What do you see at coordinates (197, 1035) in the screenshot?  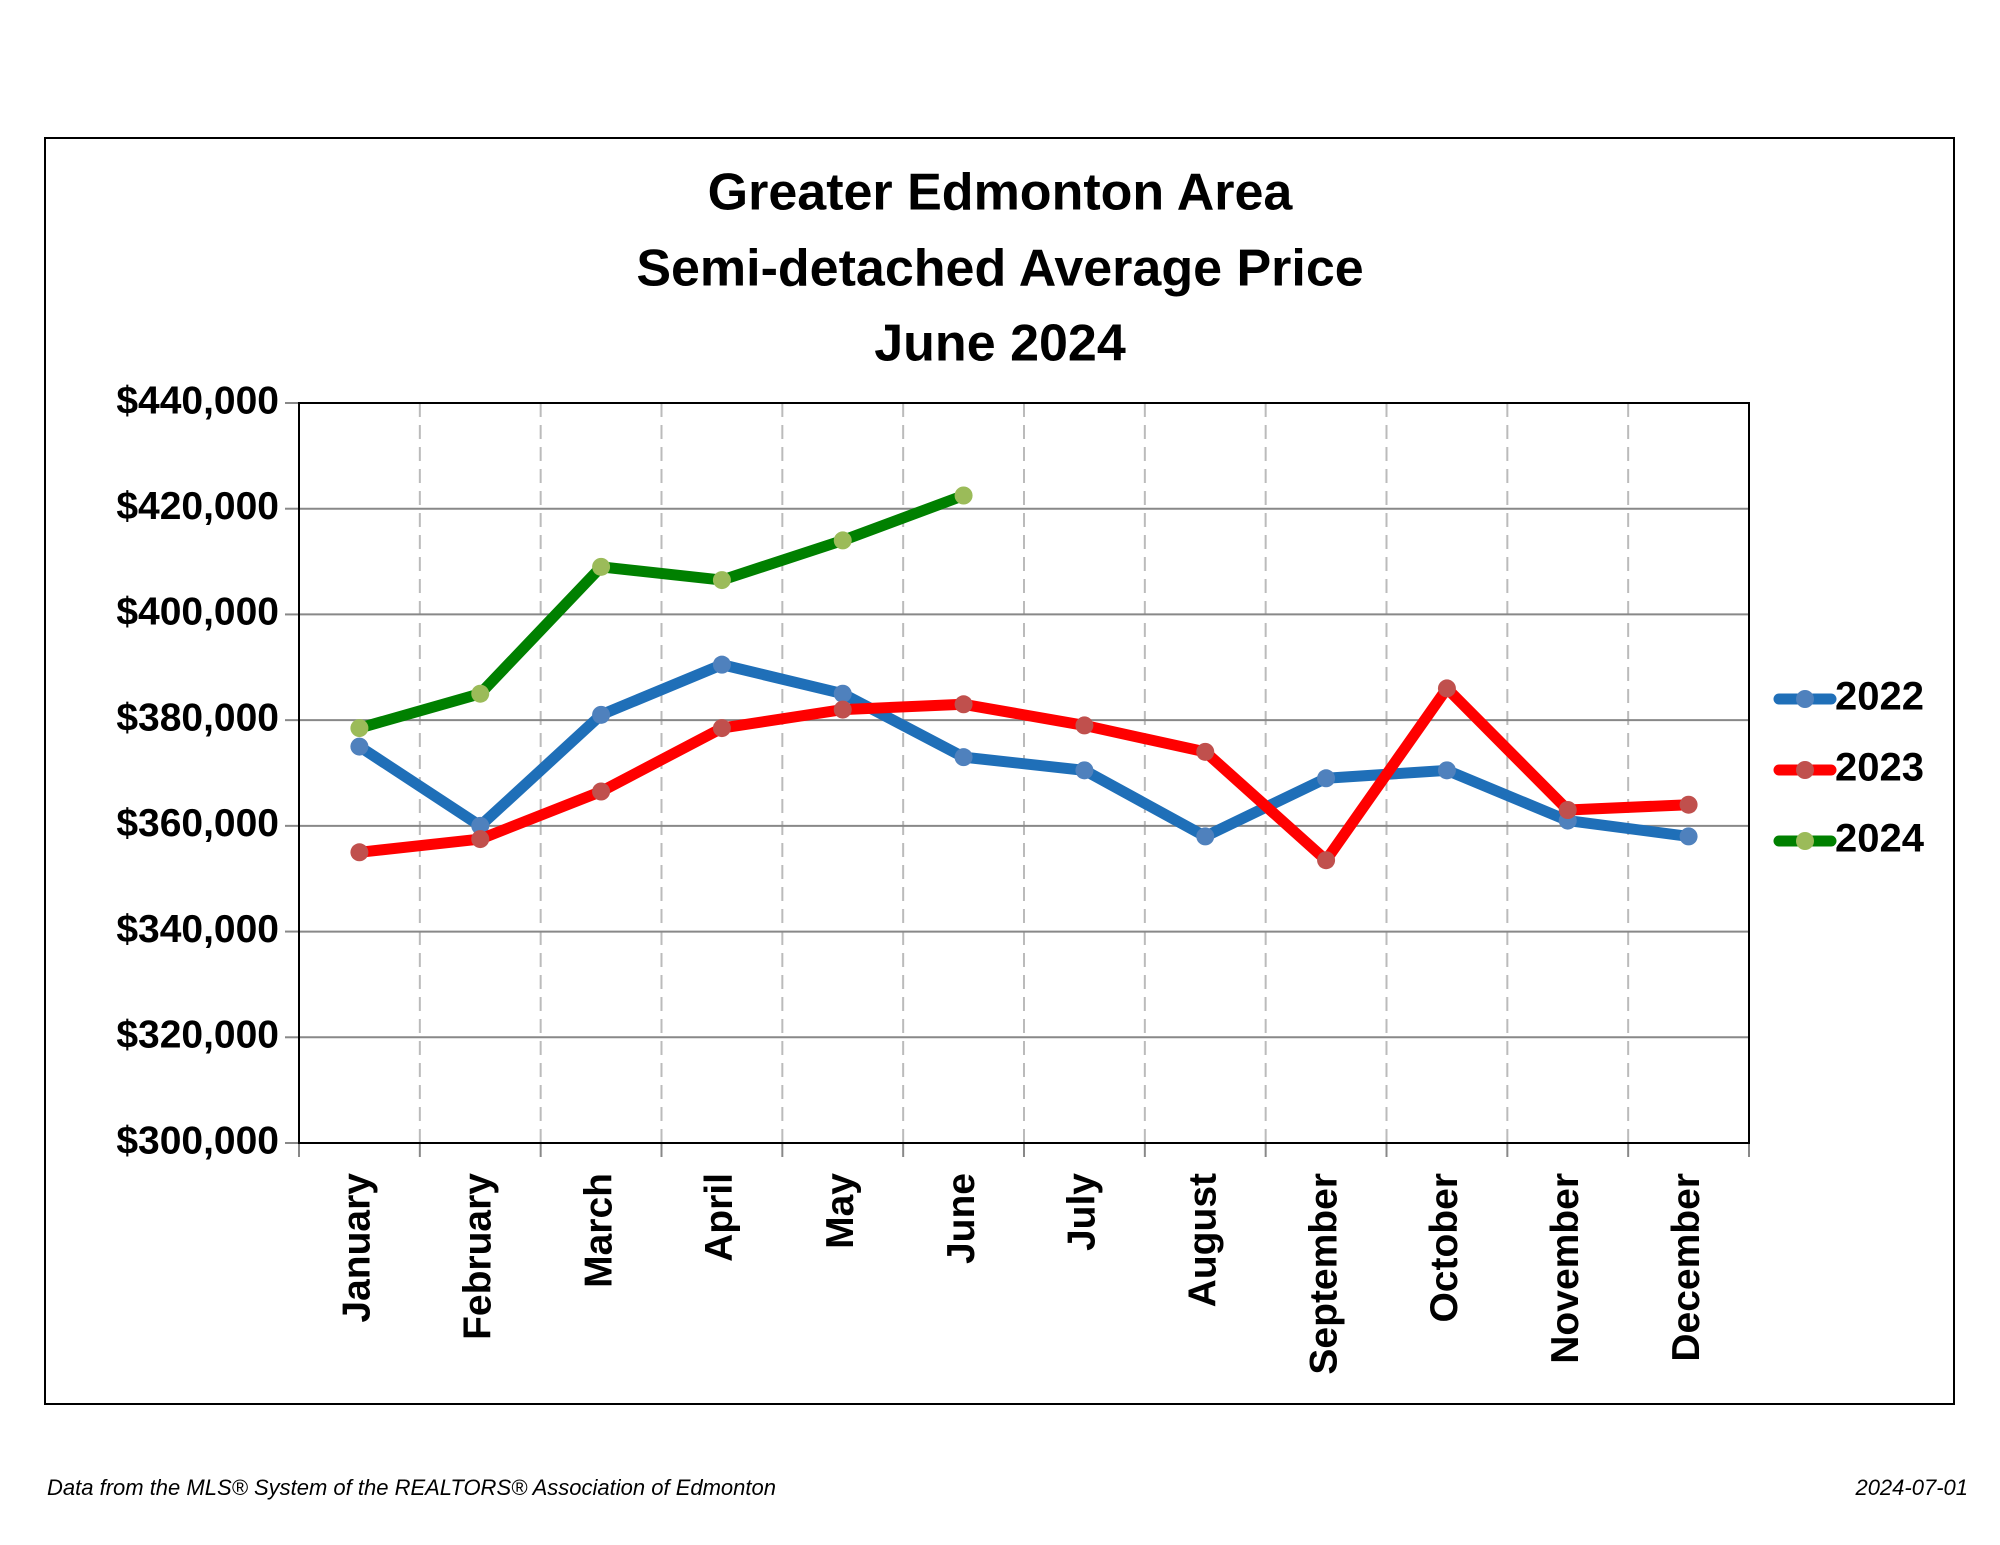 I see `y-tick-label: $320,000` at bounding box center [197, 1035].